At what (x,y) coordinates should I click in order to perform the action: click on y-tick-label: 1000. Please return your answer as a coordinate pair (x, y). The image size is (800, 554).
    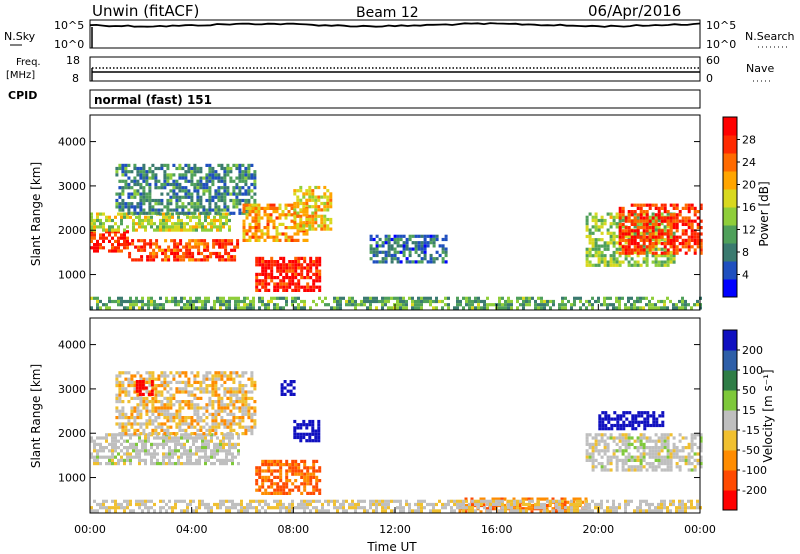
    Looking at the image, I should click on (72, 275).